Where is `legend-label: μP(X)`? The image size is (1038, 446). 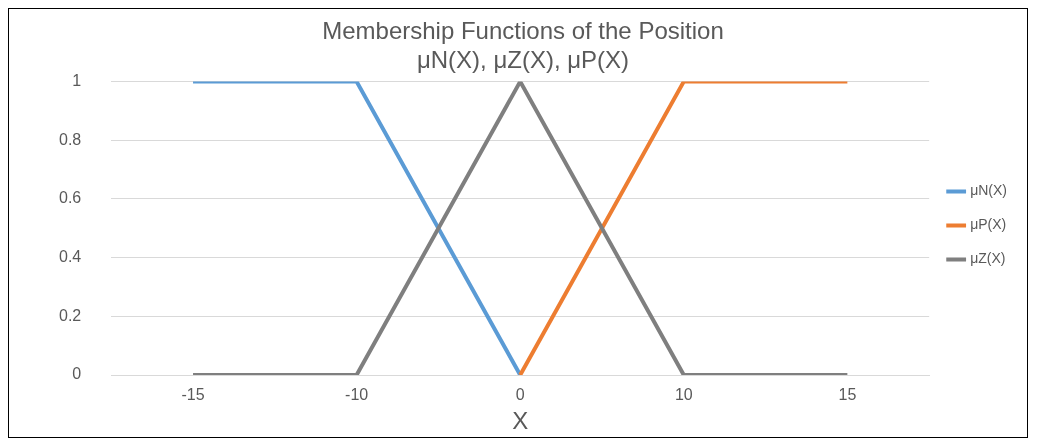 legend-label: μP(X) is located at coordinates (988, 224).